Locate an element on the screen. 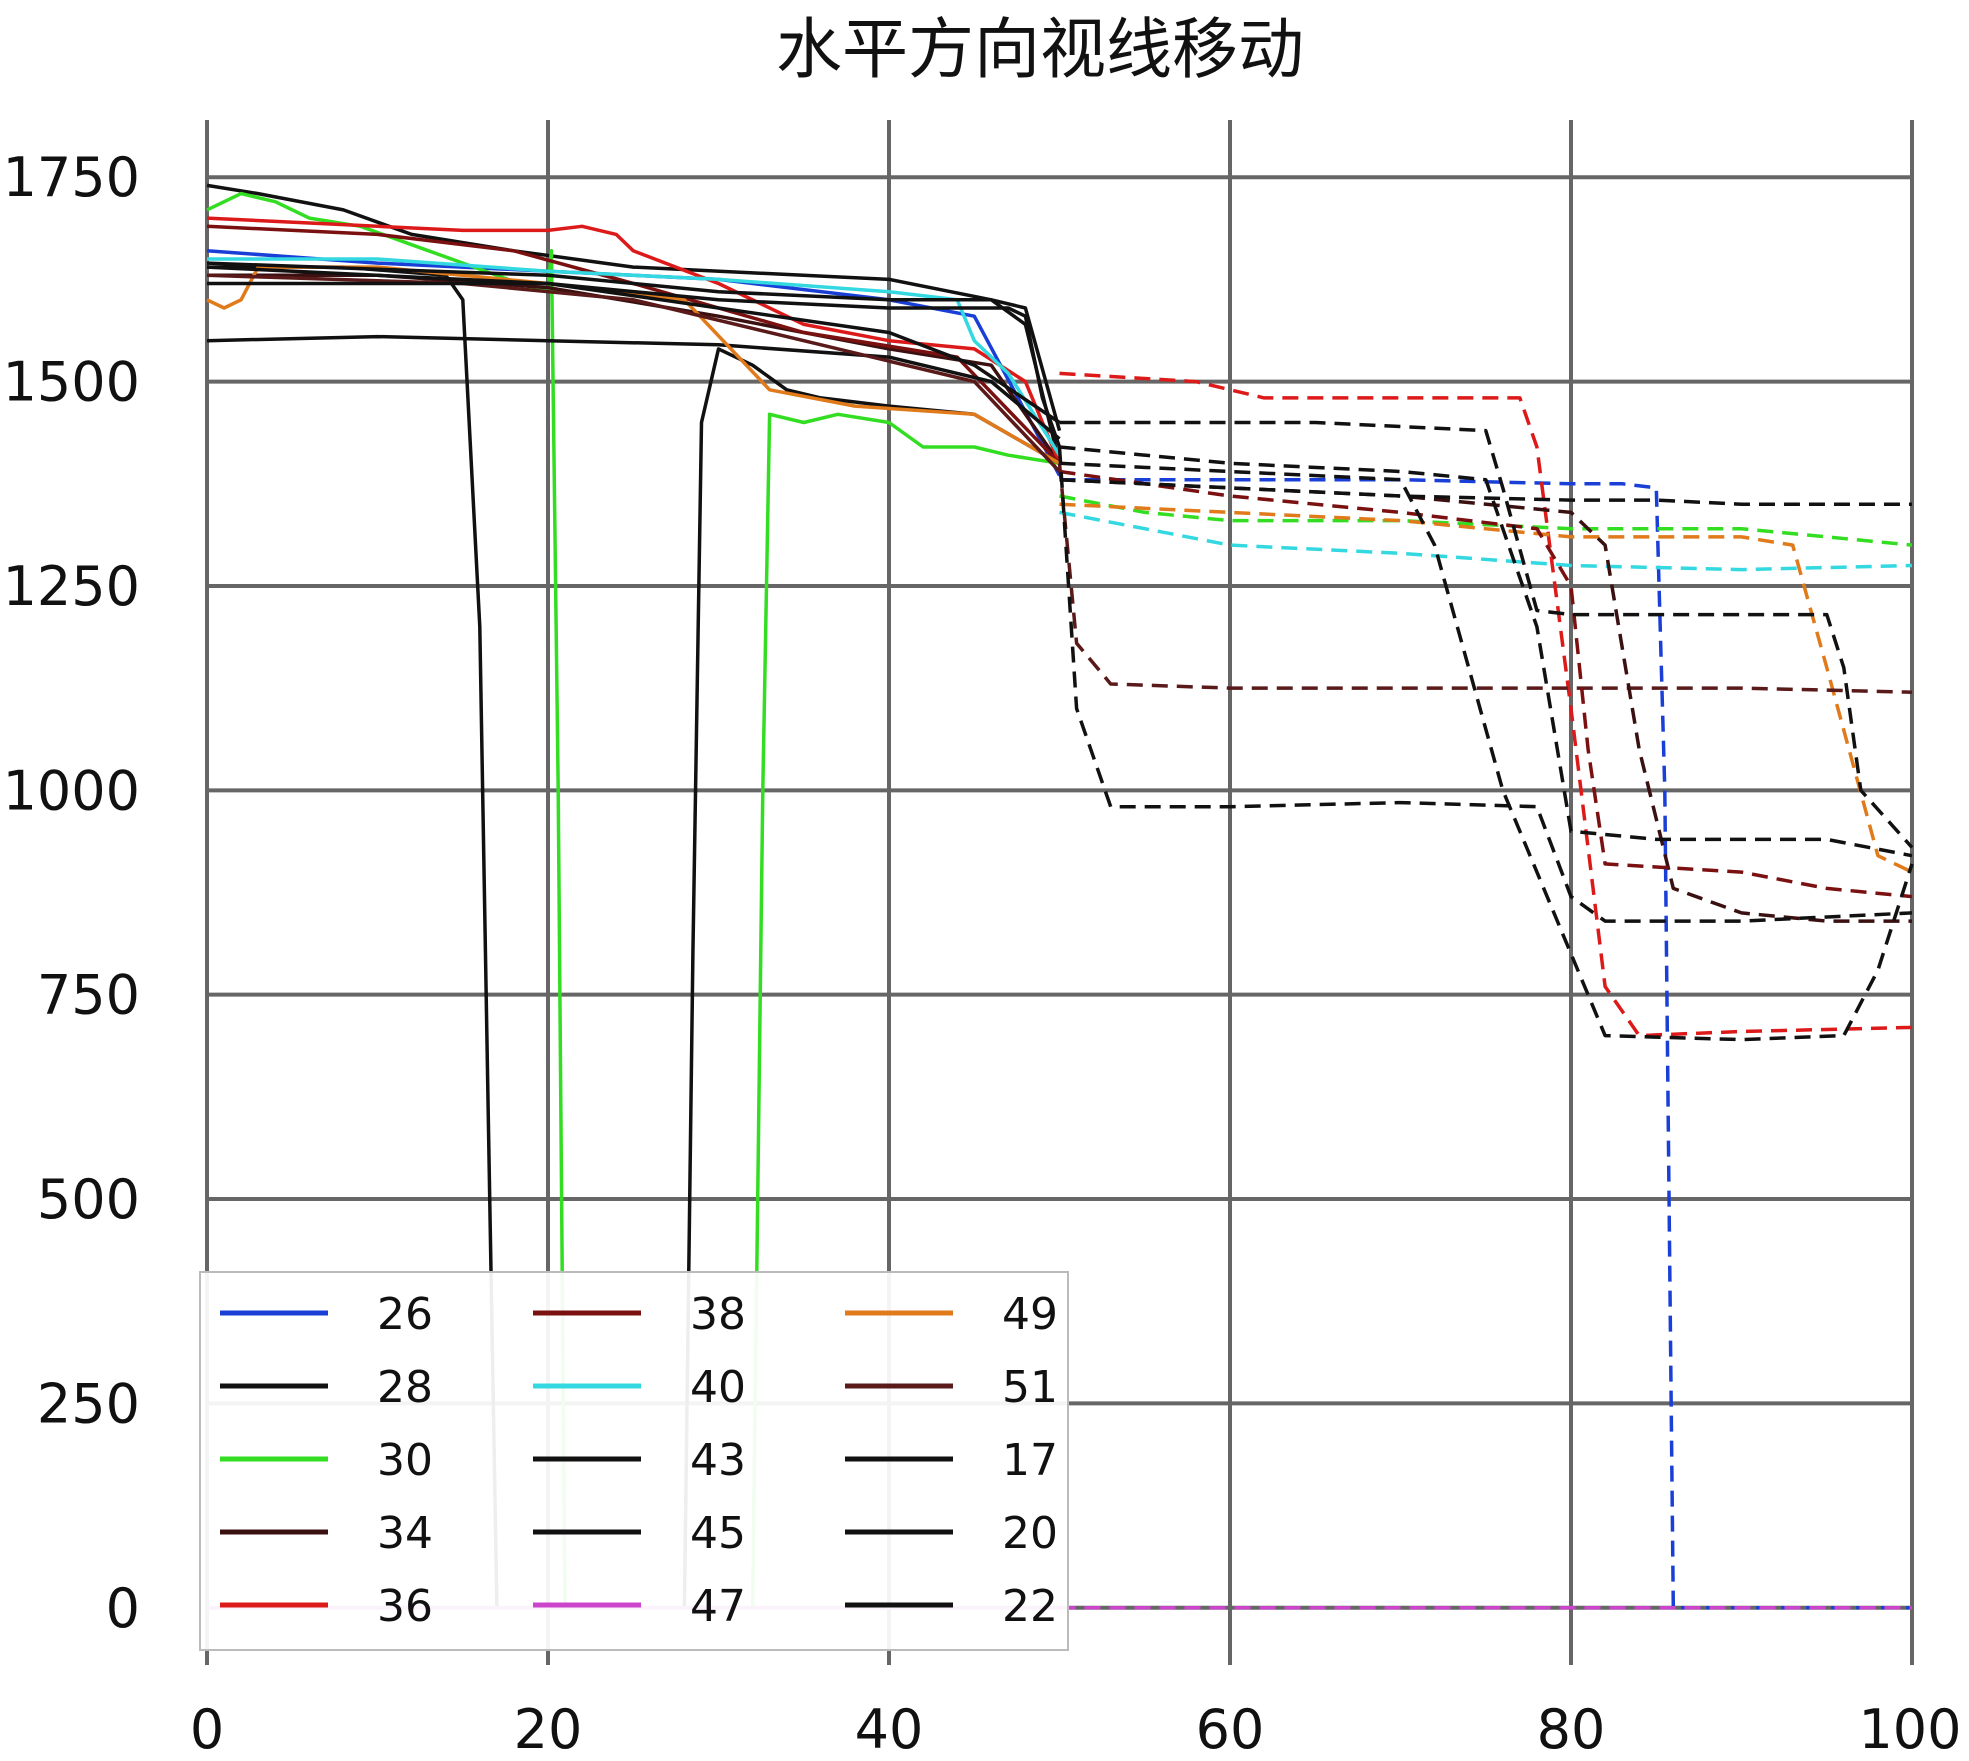  legend-label: 17 is located at coordinates (1030, 1460).